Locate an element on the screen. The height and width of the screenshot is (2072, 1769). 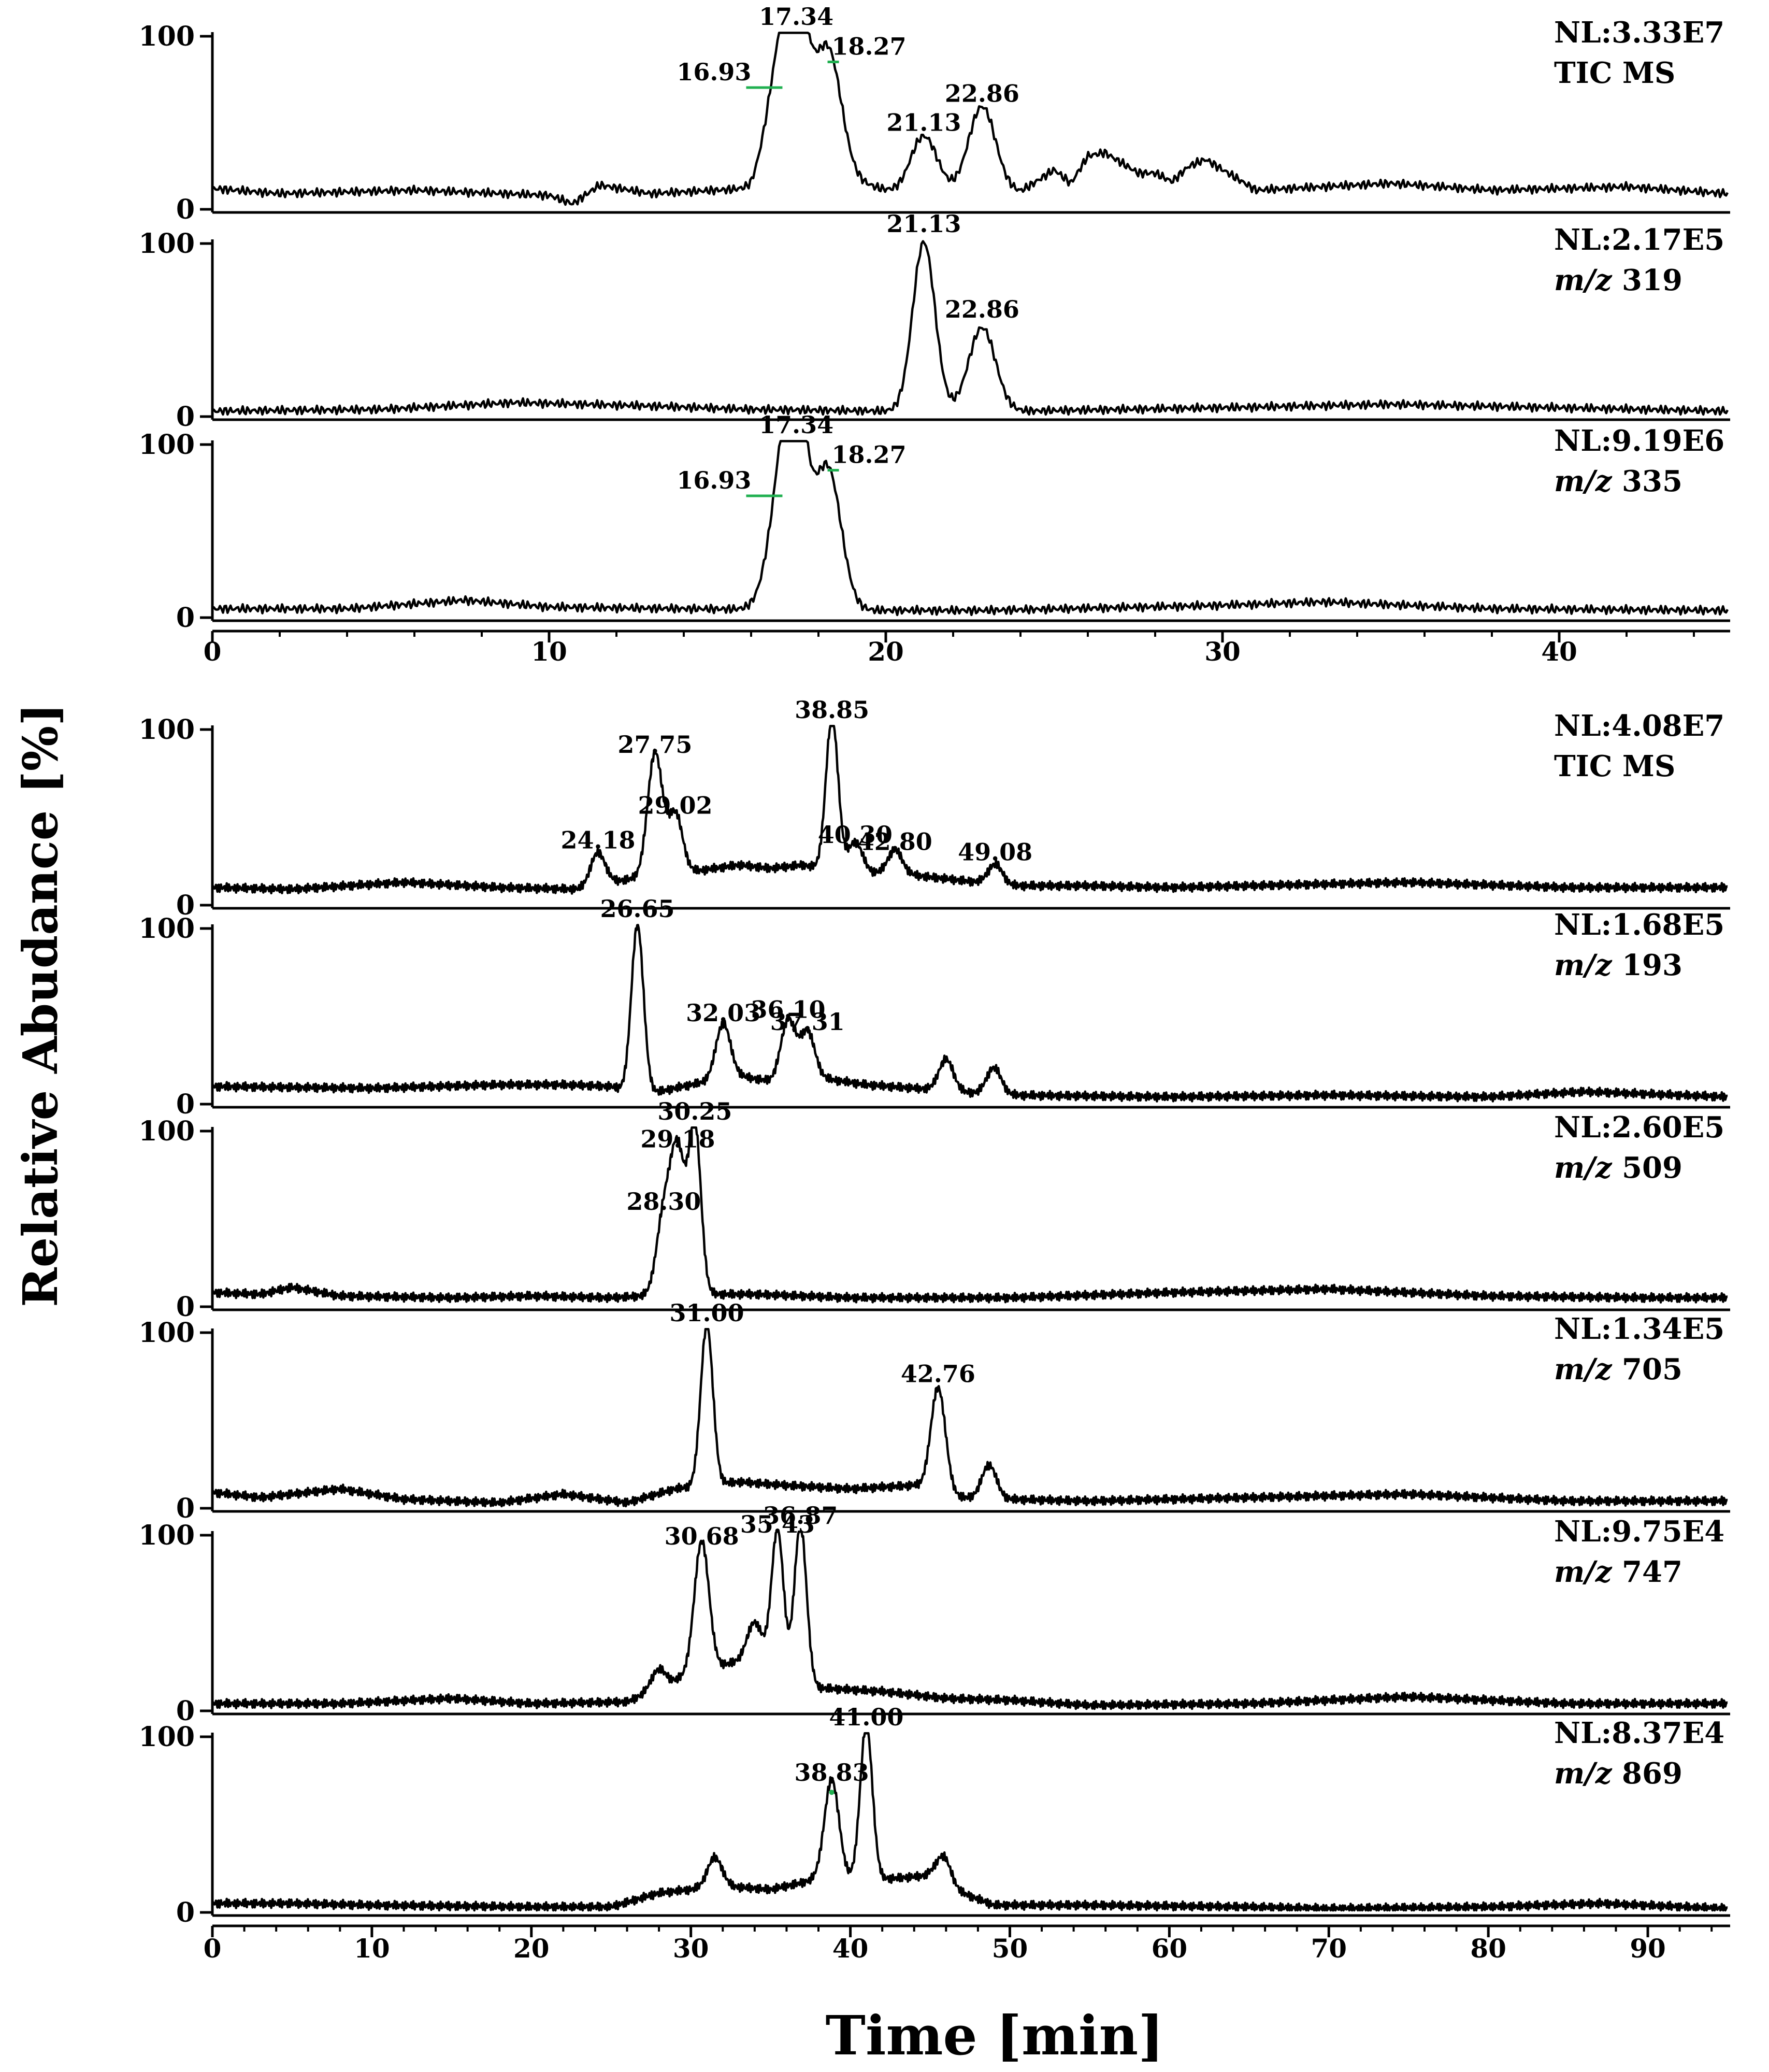
peak-label: 24.18 is located at coordinates (597, 840).